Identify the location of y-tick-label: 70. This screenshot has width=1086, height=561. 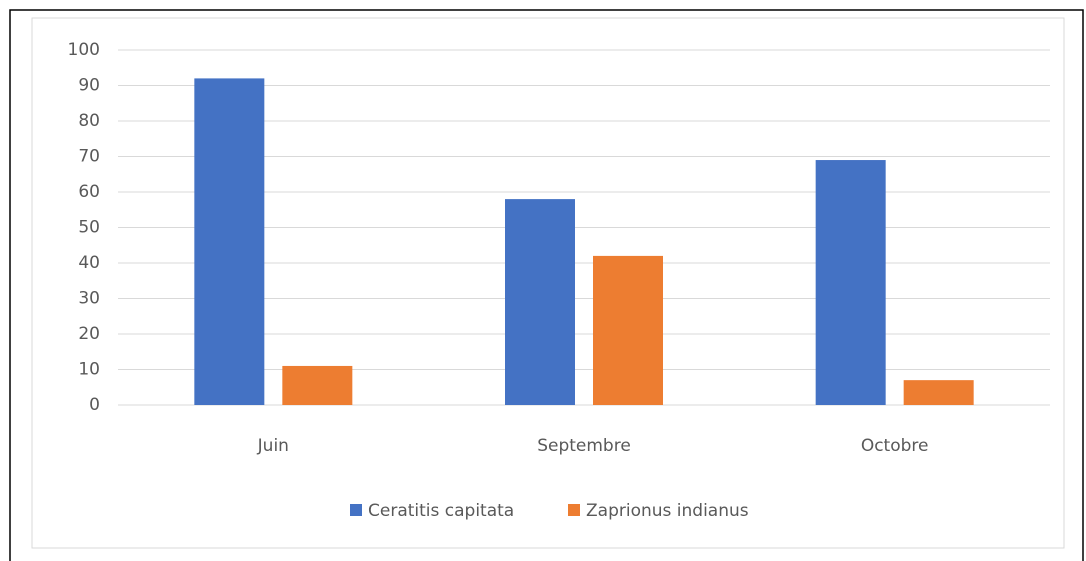
(89, 157).